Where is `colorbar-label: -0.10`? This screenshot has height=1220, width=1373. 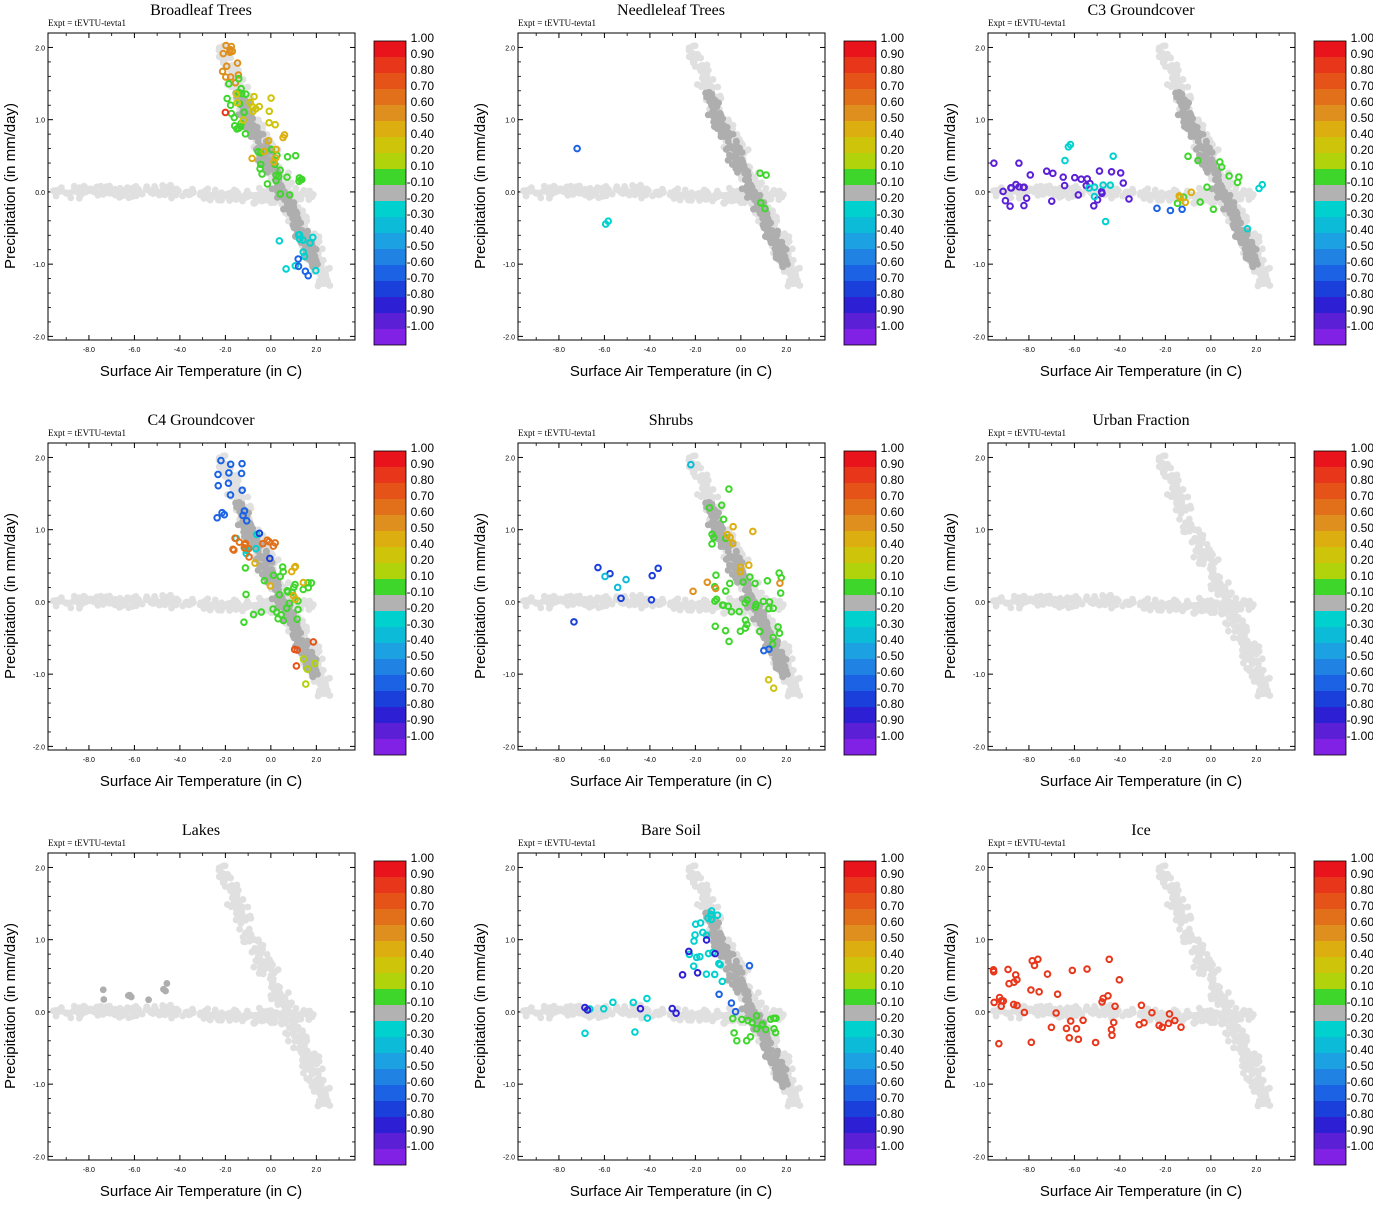 colorbar-label: -0.10 is located at coordinates (421, 592).